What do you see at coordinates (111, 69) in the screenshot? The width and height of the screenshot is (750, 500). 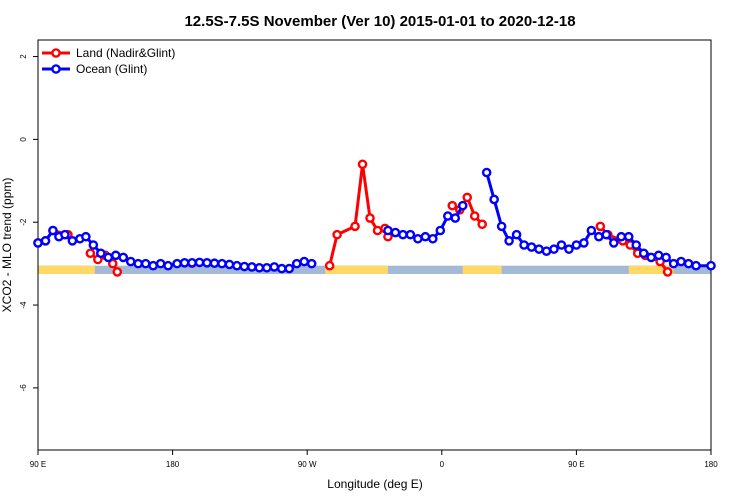 I see `legend-label: Ocean (Glint)` at bounding box center [111, 69].